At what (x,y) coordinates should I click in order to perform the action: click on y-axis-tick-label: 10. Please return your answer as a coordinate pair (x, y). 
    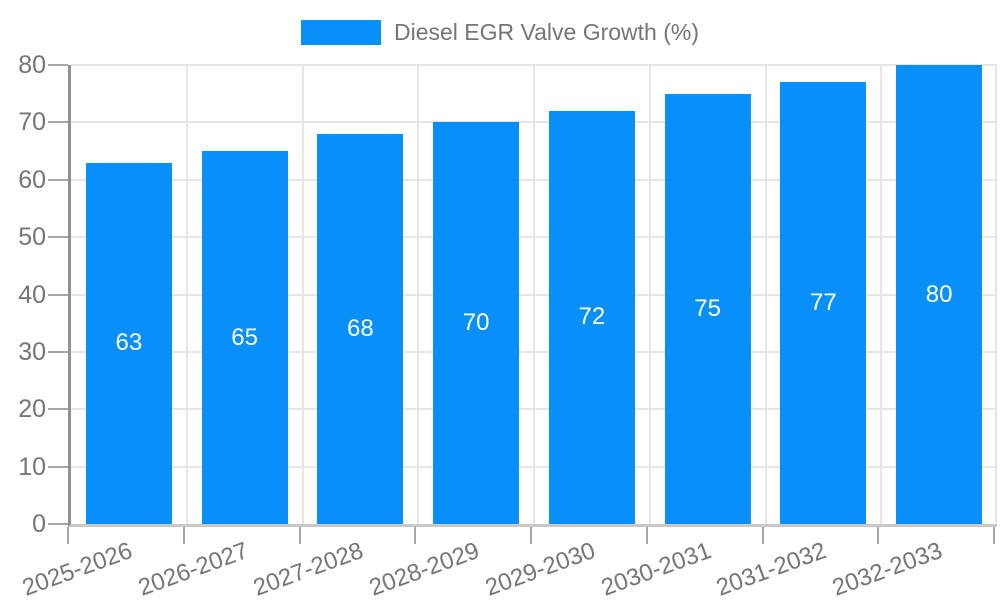
    Looking at the image, I should click on (32, 466).